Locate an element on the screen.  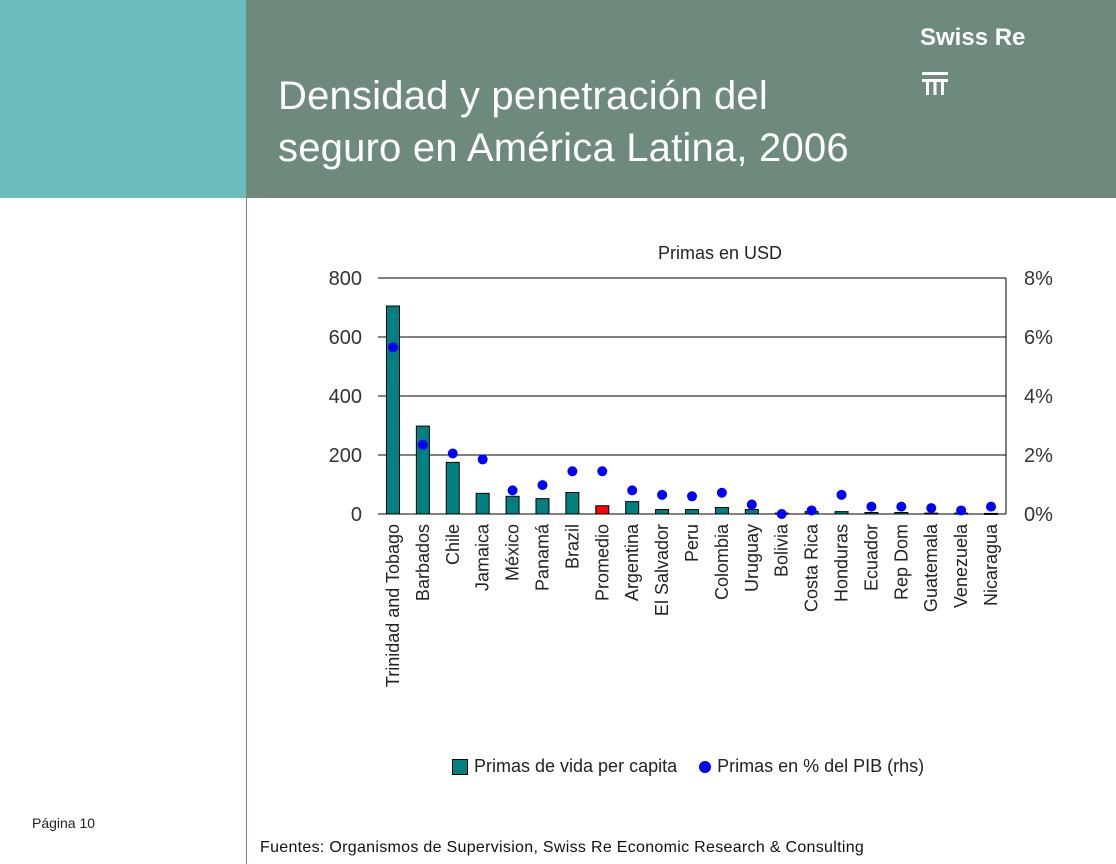
y-left-tick-label: 0 is located at coordinates (356, 515).